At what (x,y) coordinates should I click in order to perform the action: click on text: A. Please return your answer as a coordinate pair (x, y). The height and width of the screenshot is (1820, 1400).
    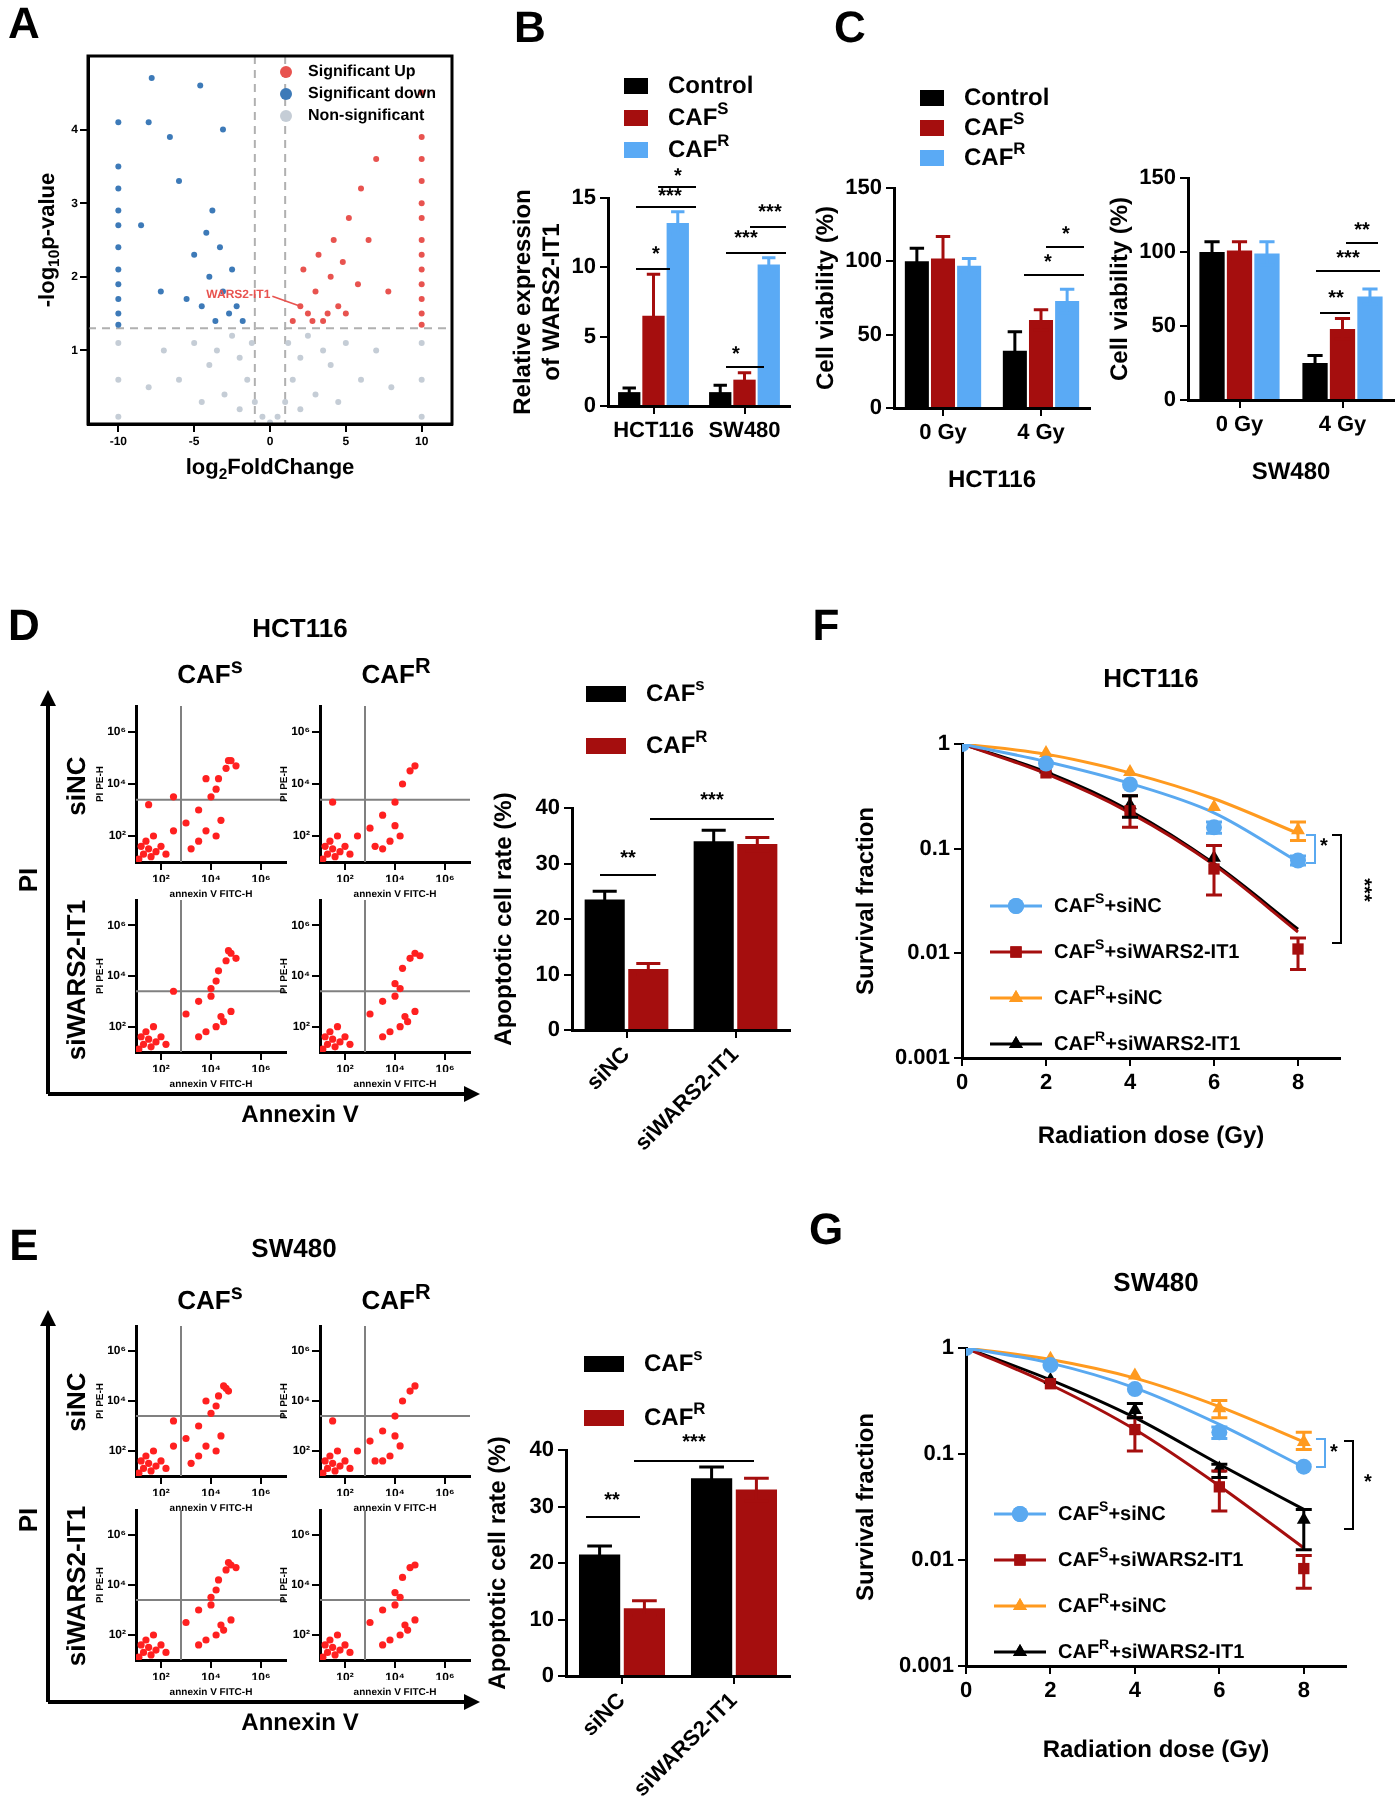
    Looking at the image, I should click on (24, 24).